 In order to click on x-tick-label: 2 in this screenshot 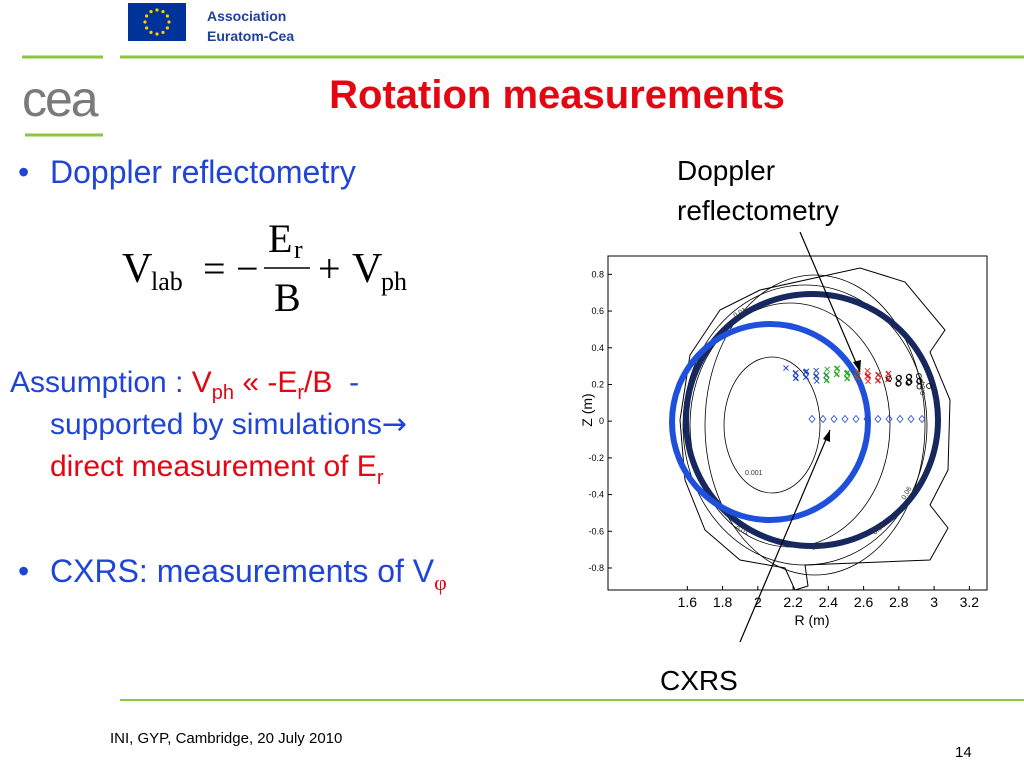, I will do `click(758, 602)`.